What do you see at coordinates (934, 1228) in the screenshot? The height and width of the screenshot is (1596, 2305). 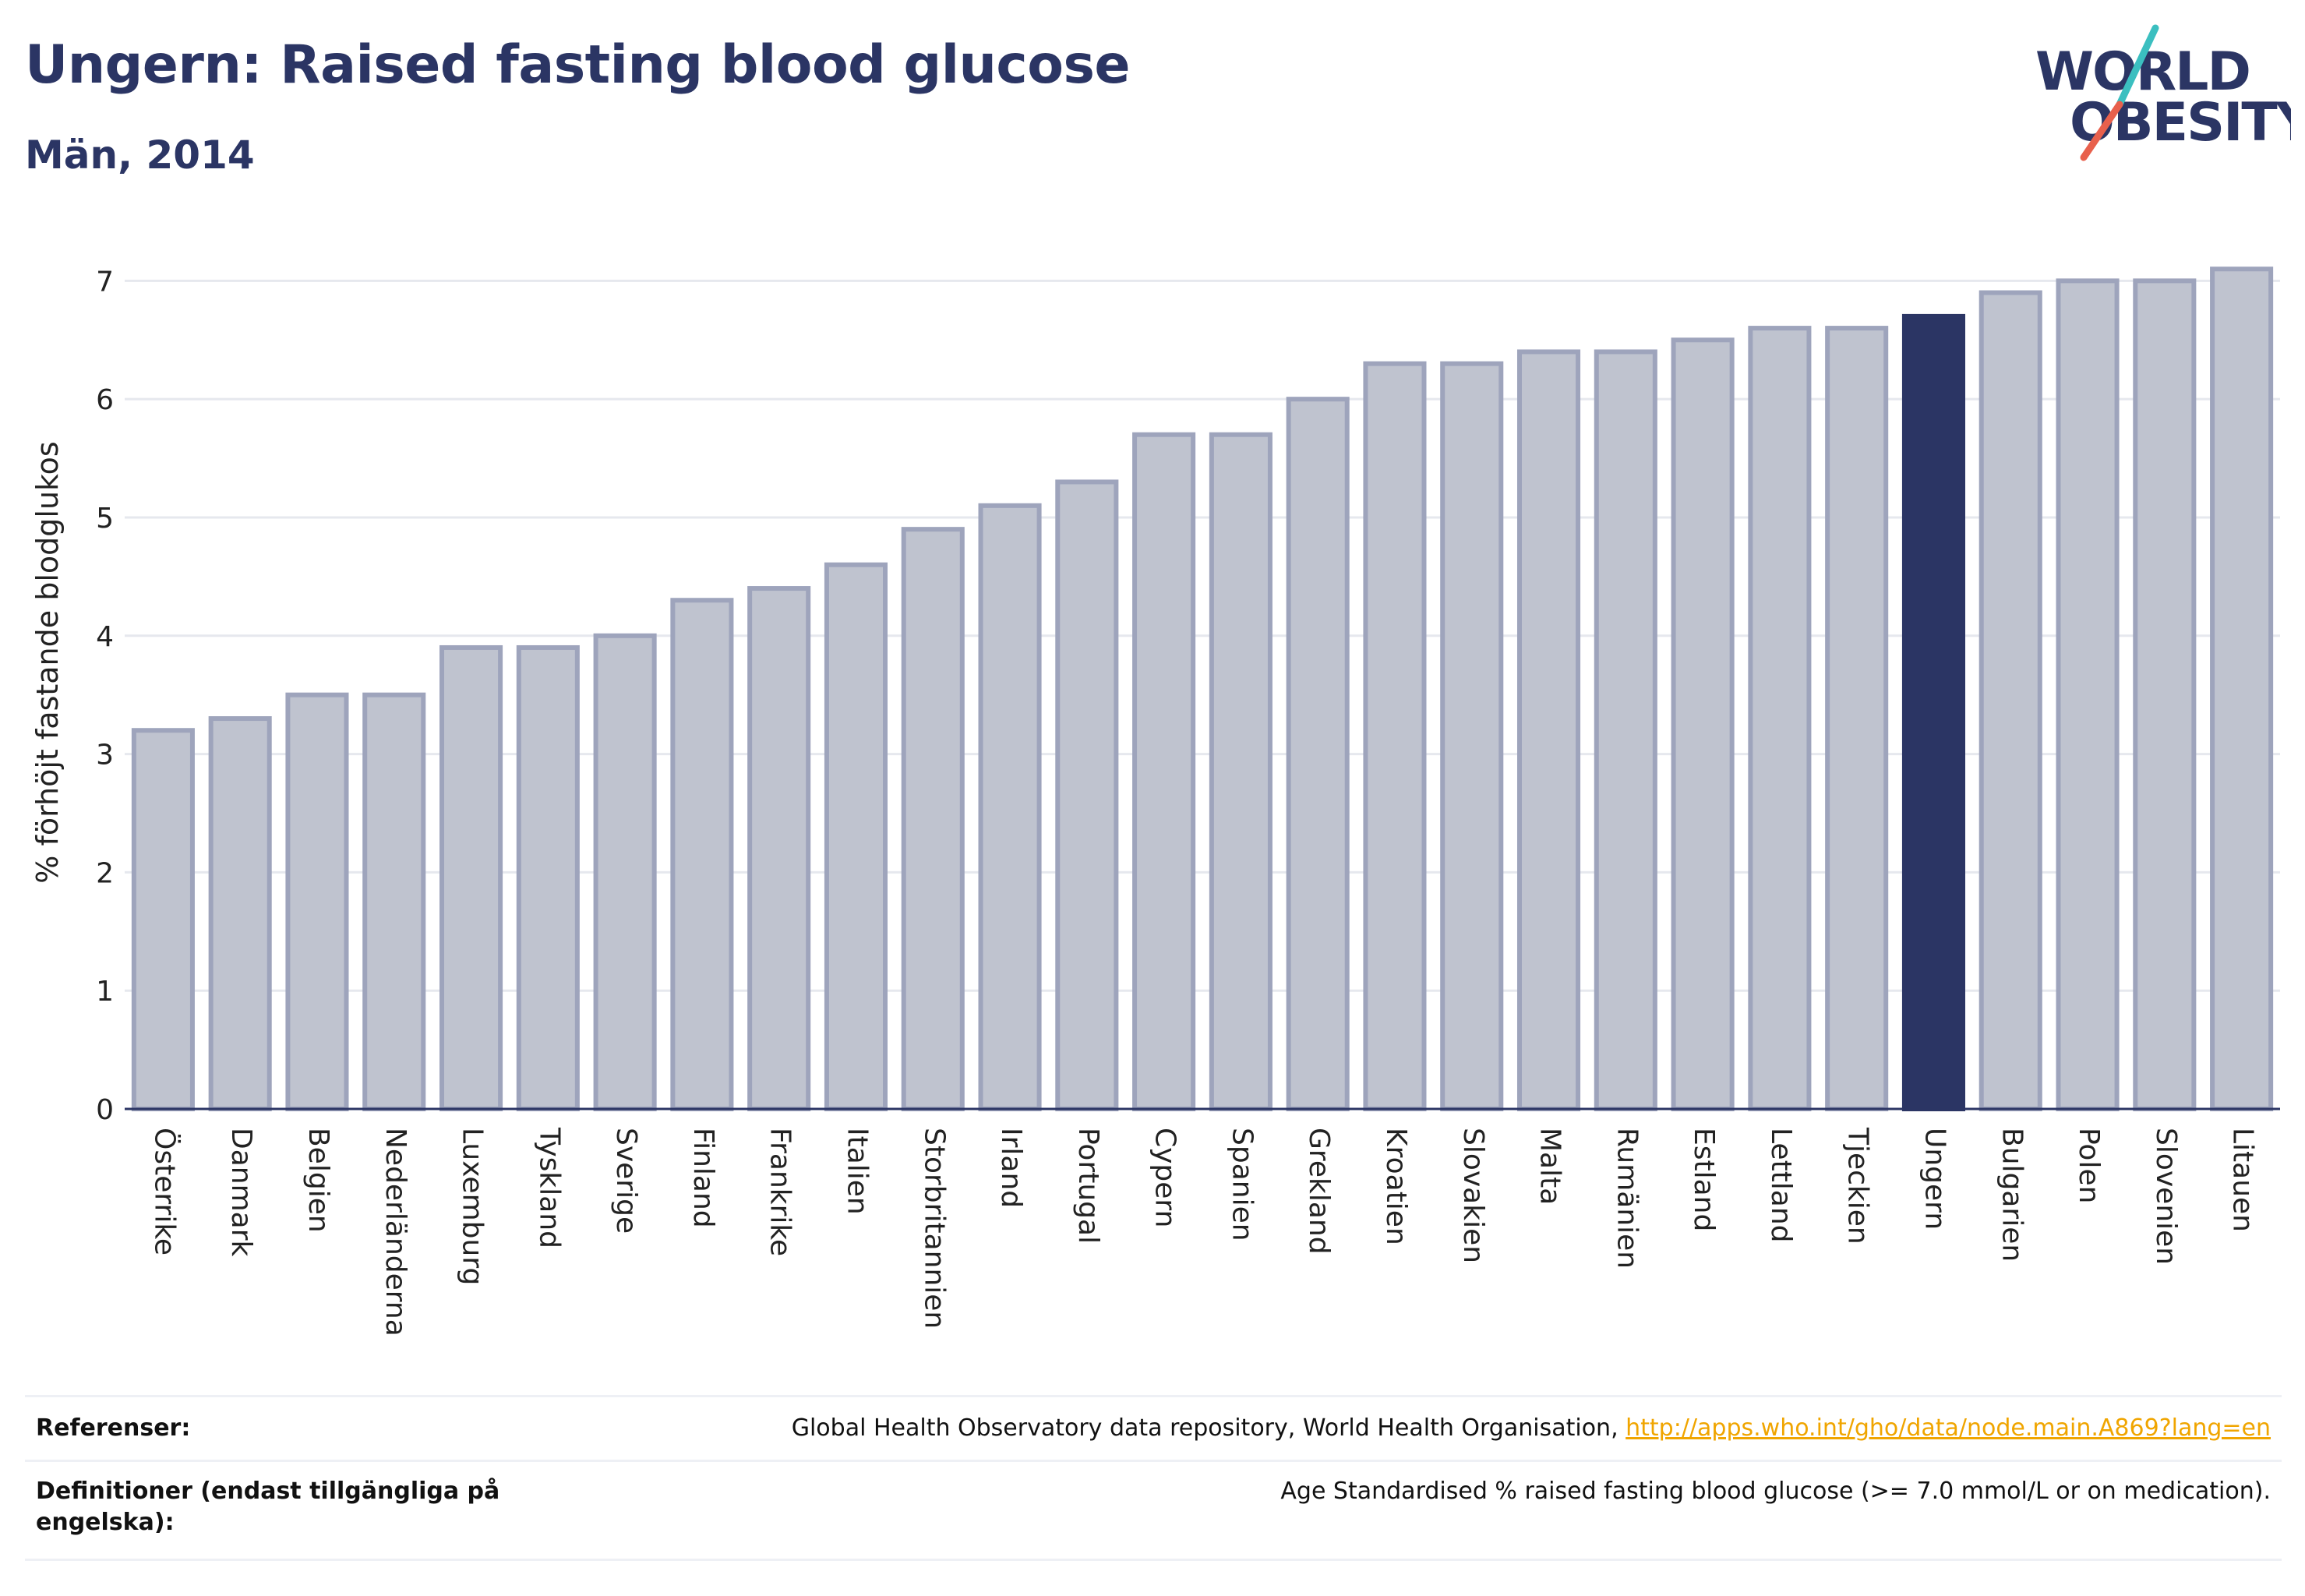 I see `x-tick-label: Storbritannien` at bounding box center [934, 1228].